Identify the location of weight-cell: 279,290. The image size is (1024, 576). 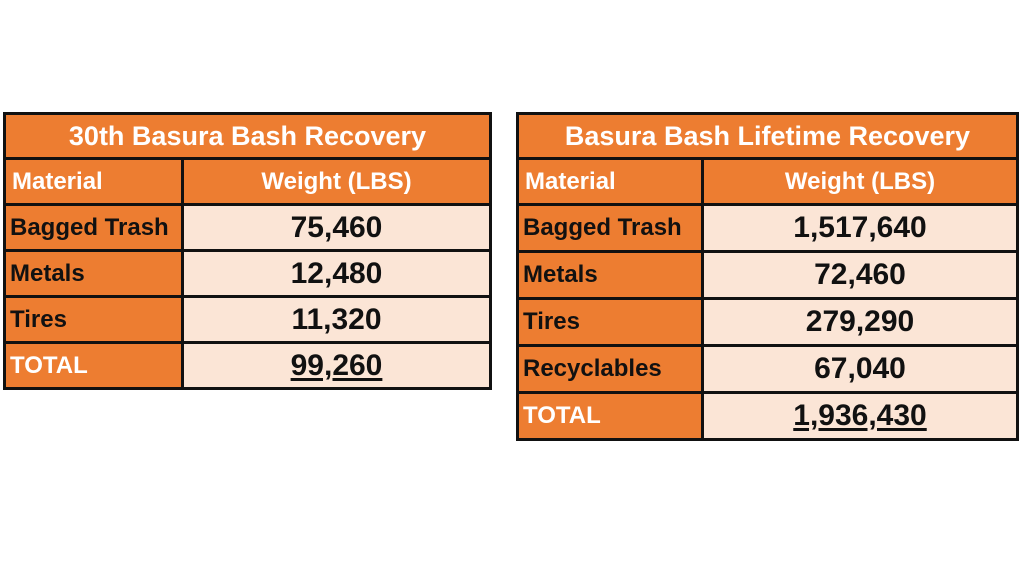
(860, 322).